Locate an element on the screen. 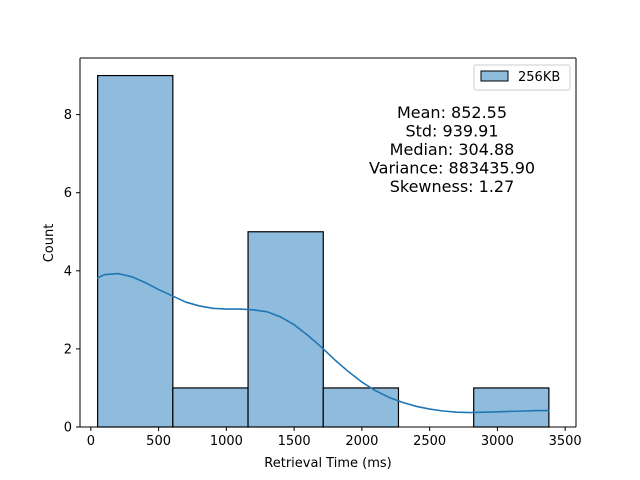 The image size is (640, 480). x-tick-label: 3000 is located at coordinates (497, 441).